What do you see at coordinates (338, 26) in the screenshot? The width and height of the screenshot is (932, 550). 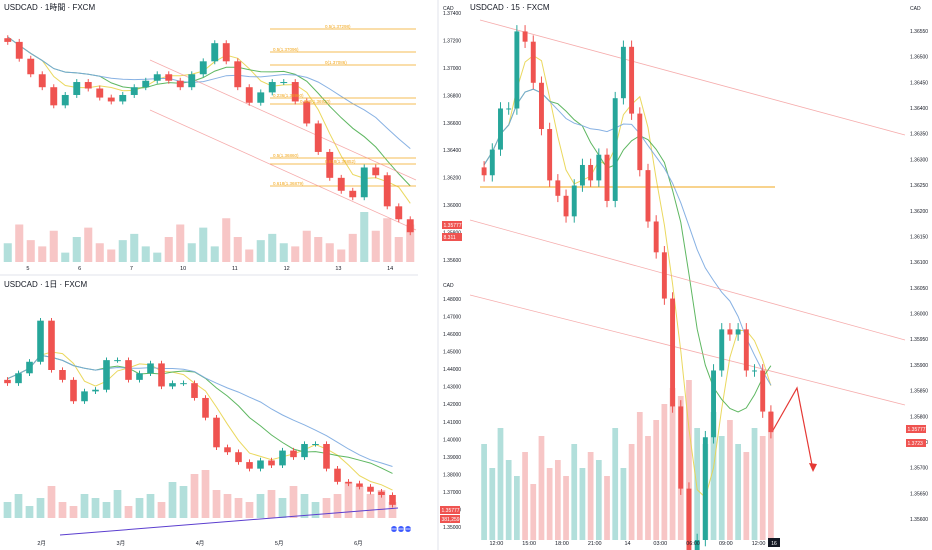 I see `h1-fib-label: 0.5(1.37298)` at bounding box center [338, 26].